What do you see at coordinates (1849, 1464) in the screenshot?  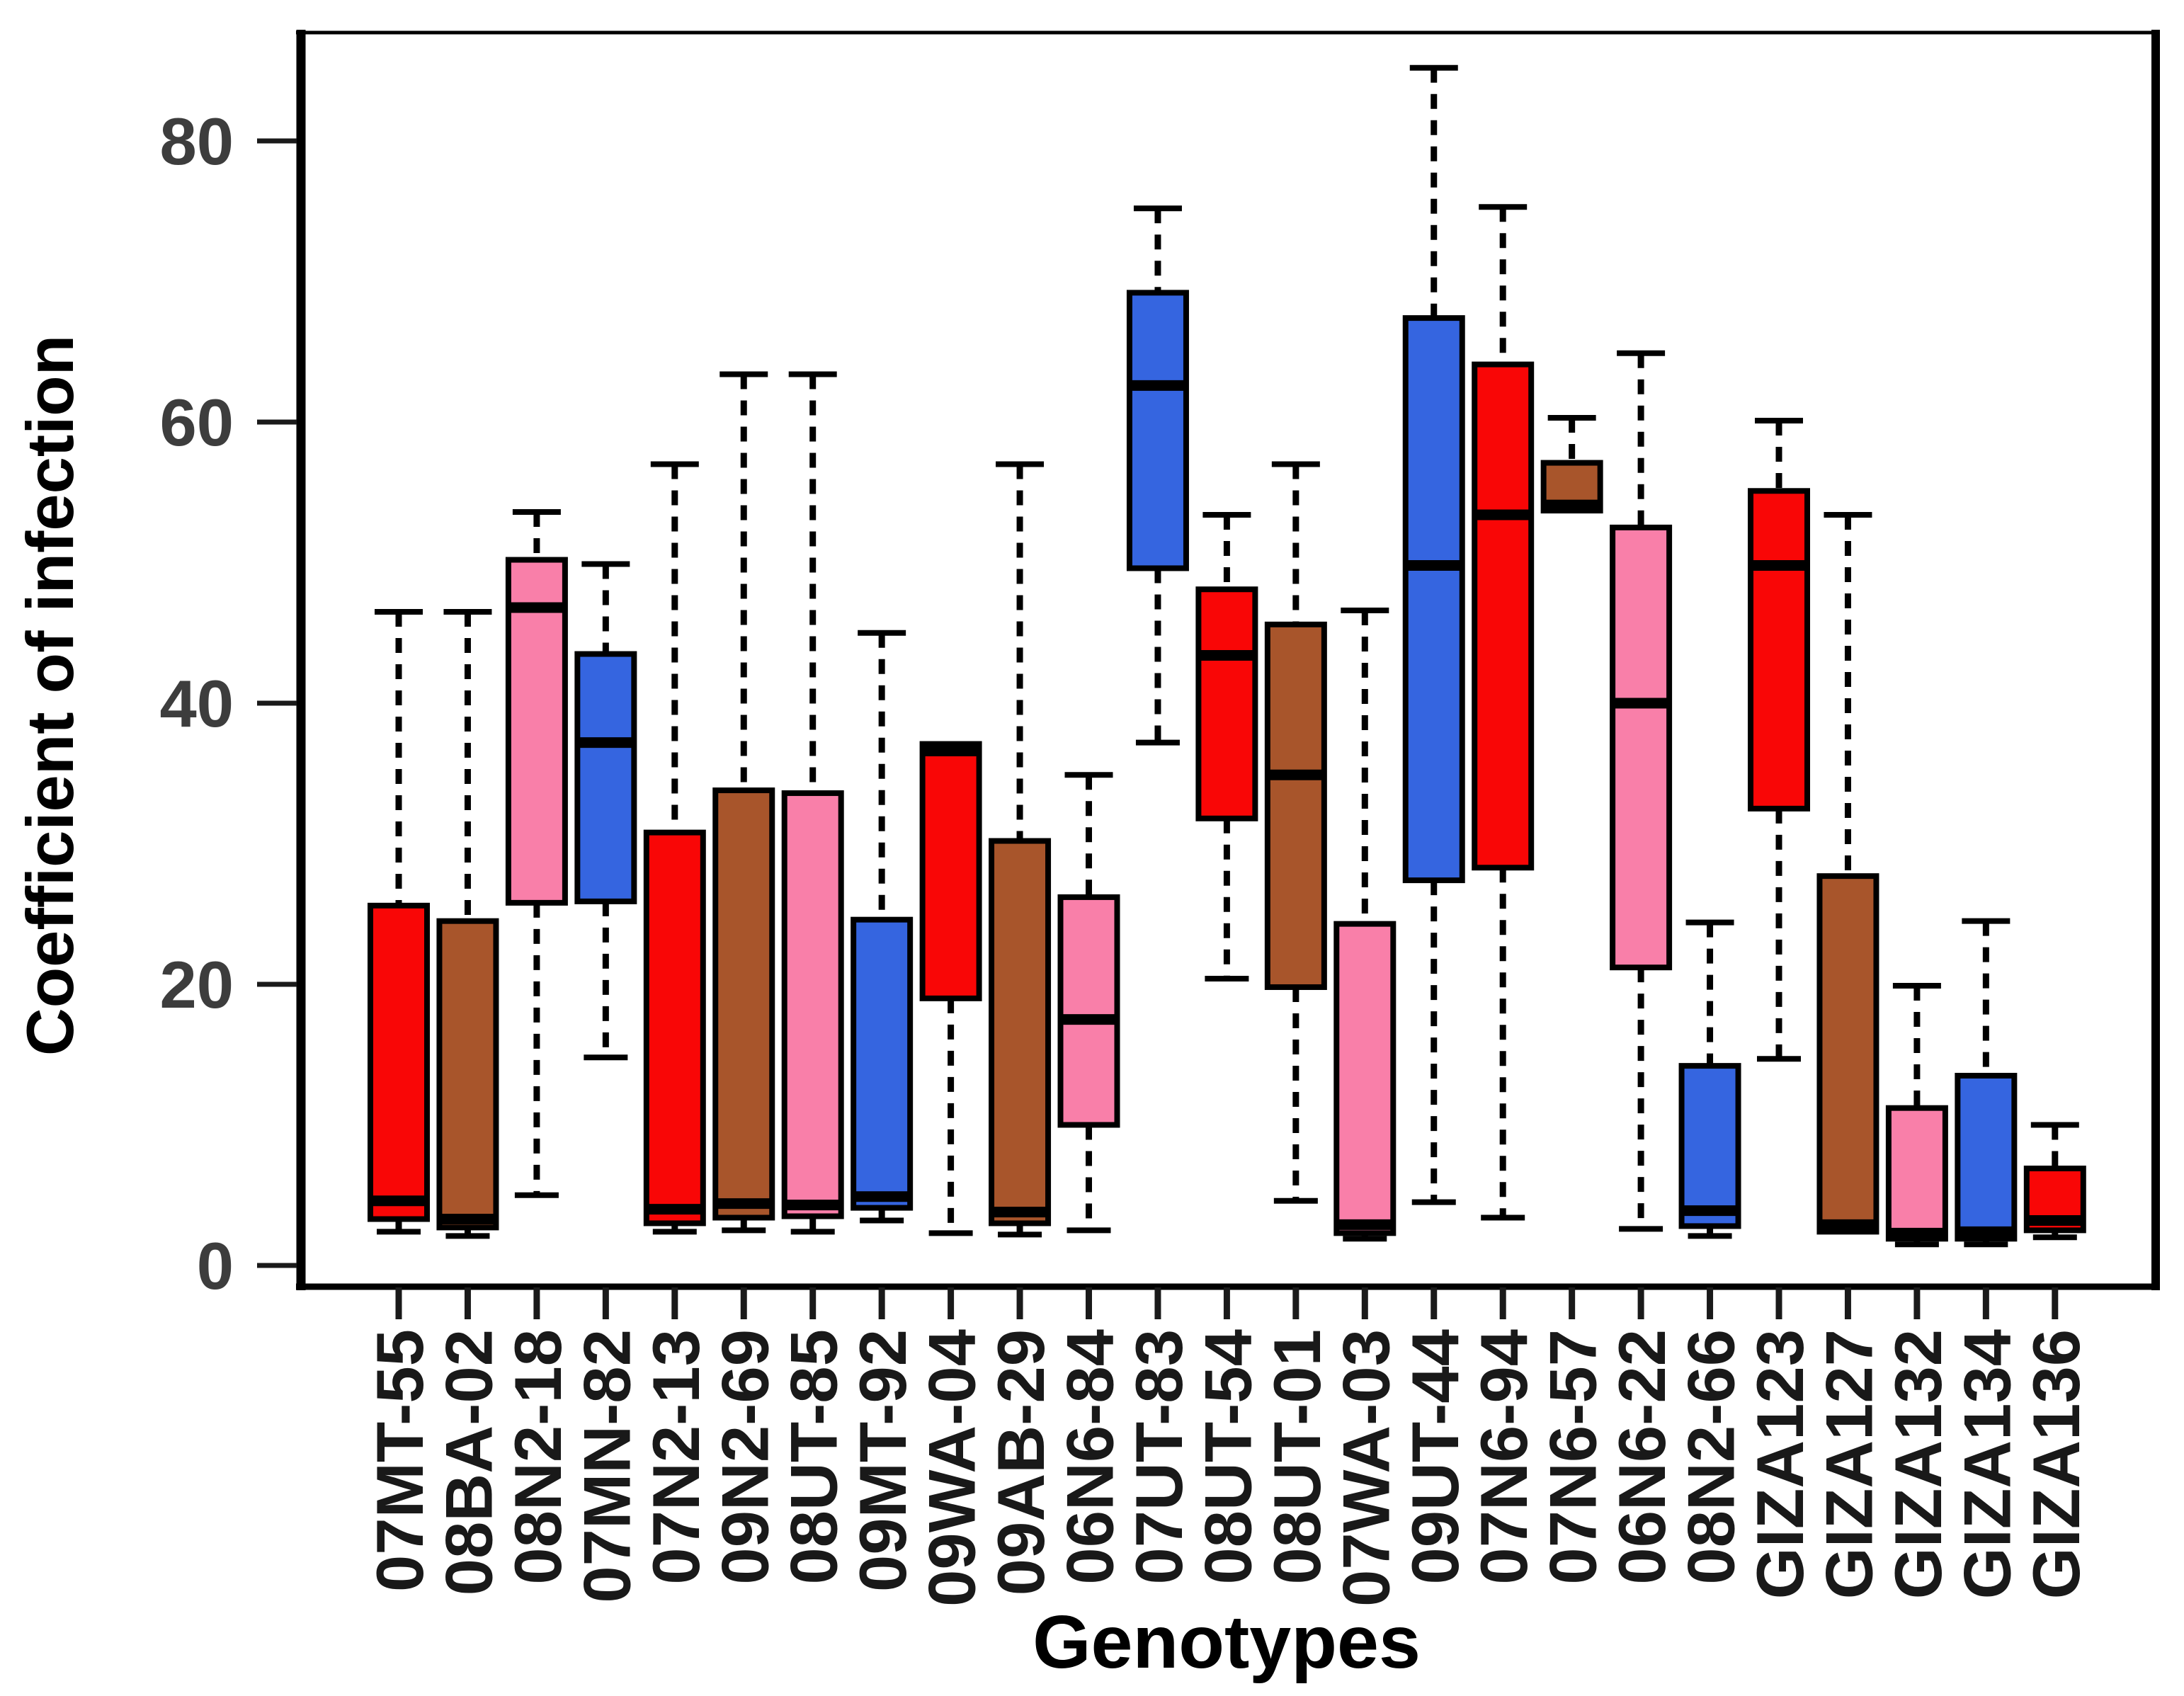 I see `x-tick-label: GIZA127` at bounding box center [1849, 1464].